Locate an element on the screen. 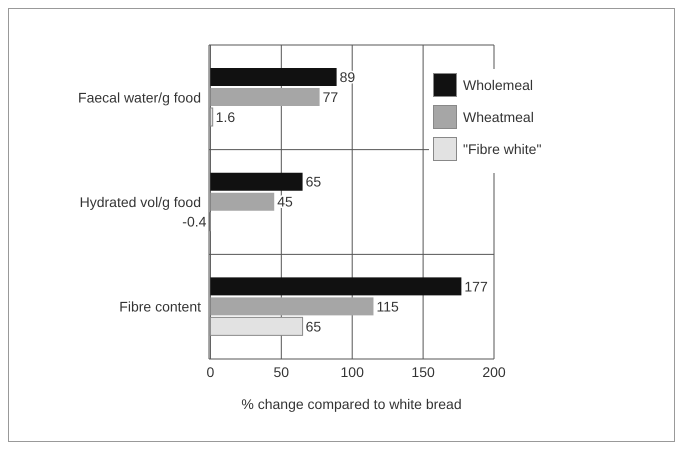 This screenshot has width=681, height=459. x-tick-label: 200 is located at coordinates (494, 372).